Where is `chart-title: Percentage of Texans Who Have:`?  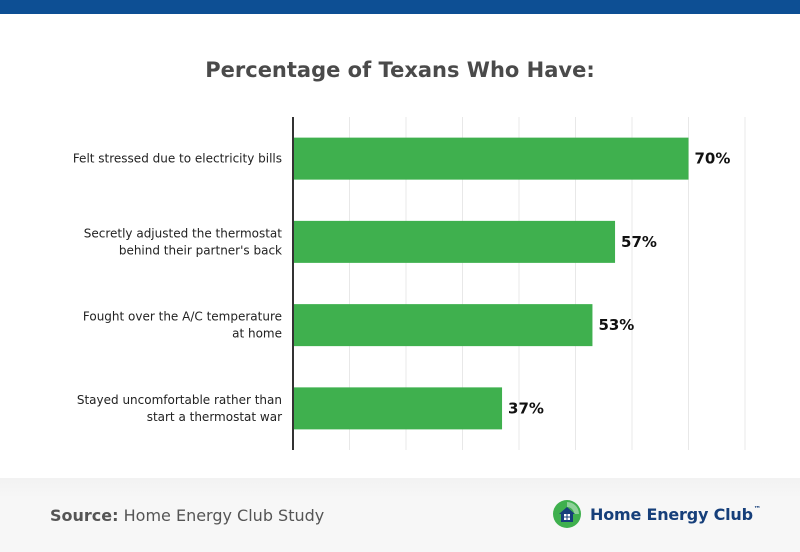
chart-title: Percentage of Texans Who Have: is located at coordinates (400, 70).